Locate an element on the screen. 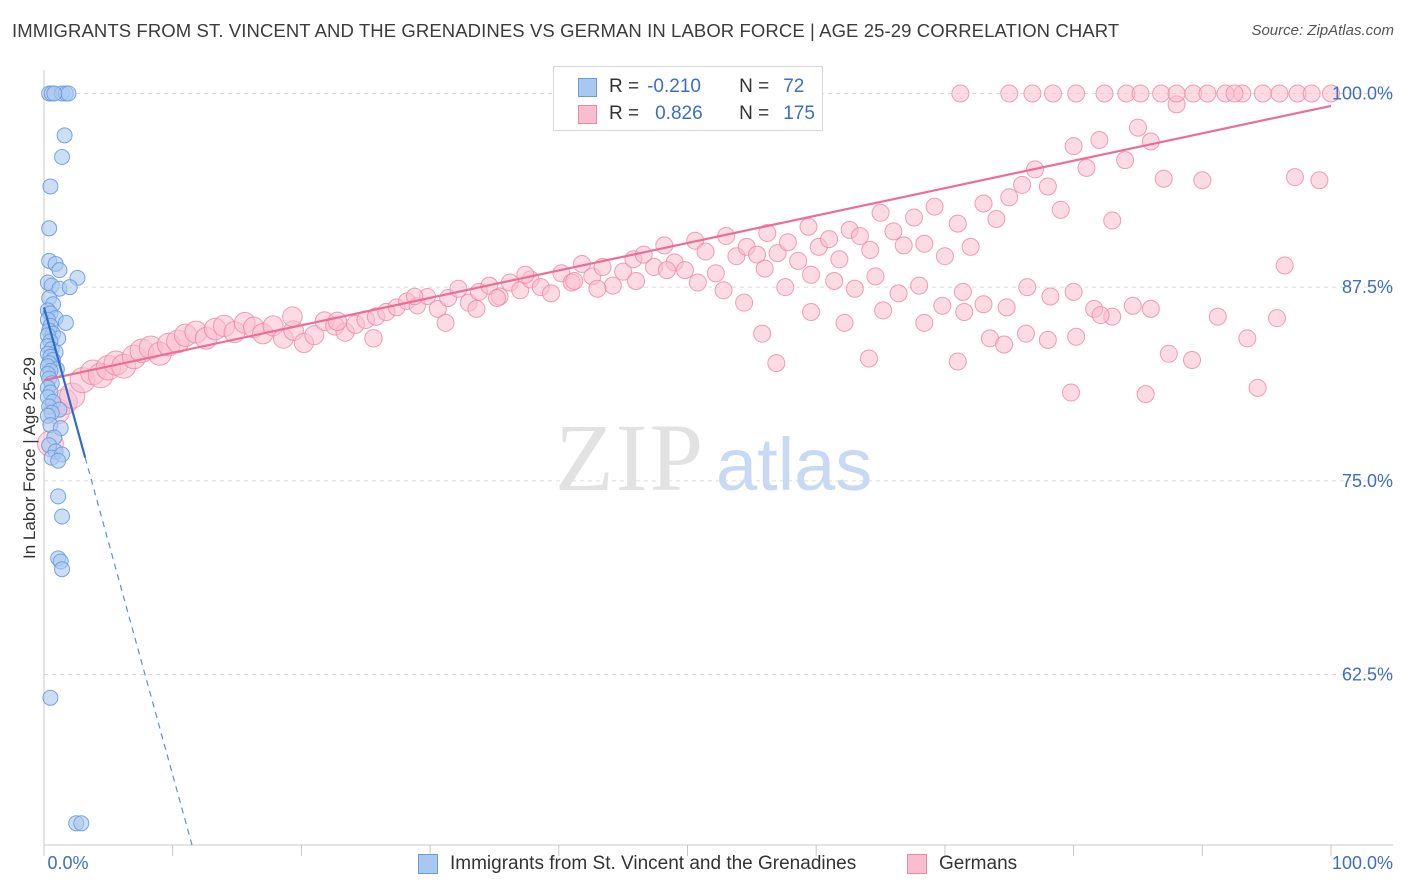 This screenshot has width=1406, height=892. legend-row-pink: R = 0.826 N = 175 is located at coordinates (696, 114).